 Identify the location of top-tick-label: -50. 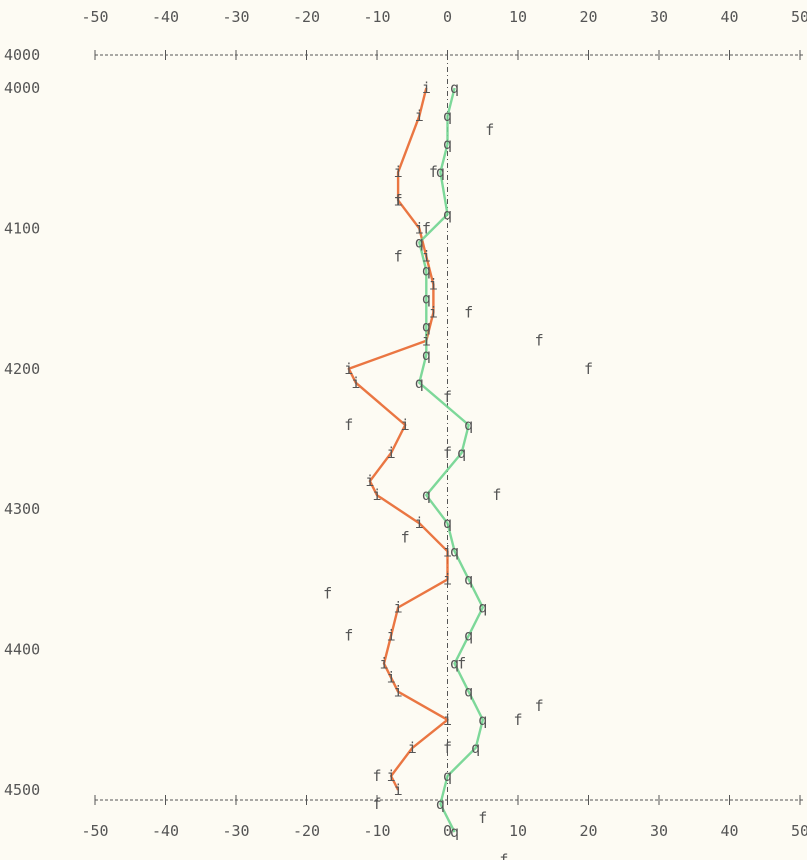
(94, 17).